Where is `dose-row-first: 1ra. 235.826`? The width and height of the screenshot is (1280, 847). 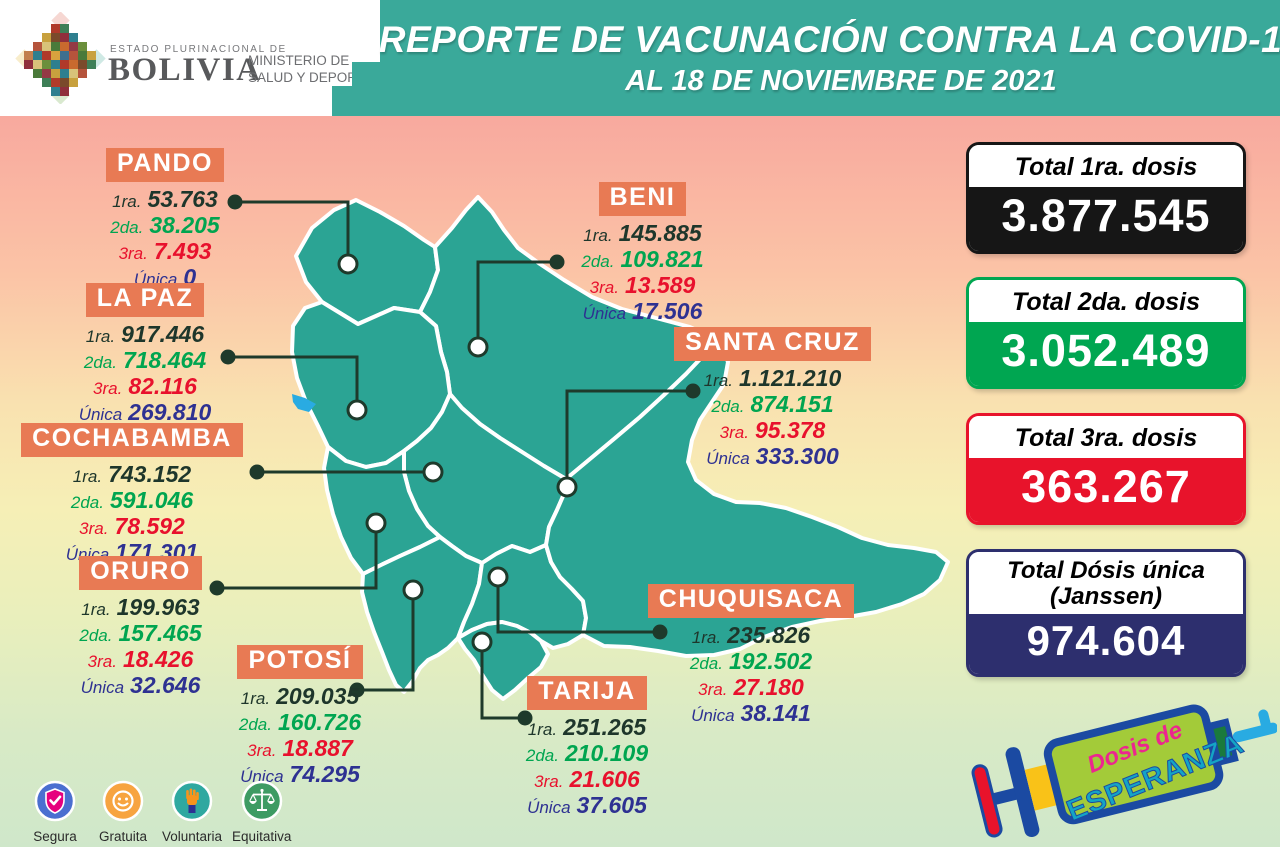
dose-row-first: 1ra. 235.826 is located at coordinates (751, 635).